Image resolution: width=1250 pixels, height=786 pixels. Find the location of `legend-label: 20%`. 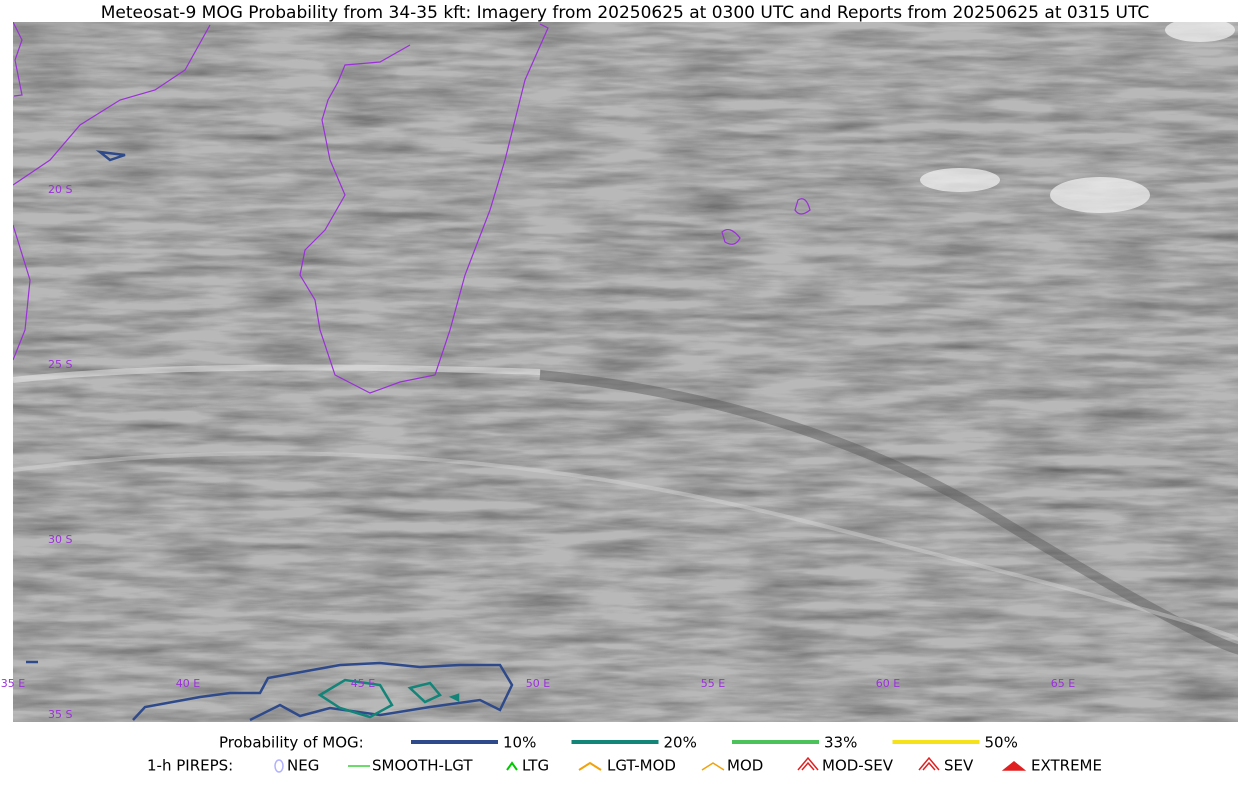

legend-label: 20% is located at coordinates (680, 743).